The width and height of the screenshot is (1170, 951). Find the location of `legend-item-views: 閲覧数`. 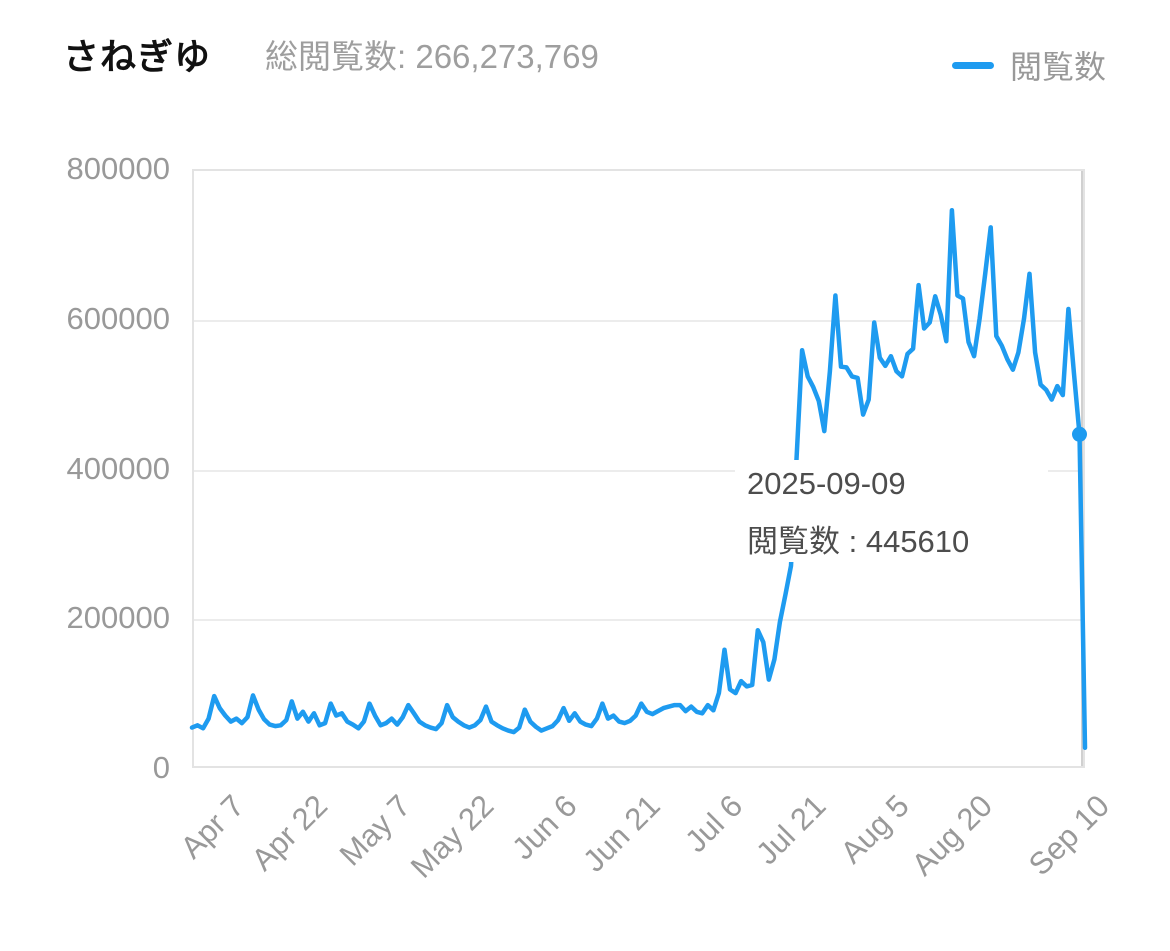

legend-item-views: 閲覧数 is located at coordinates (1028, 65).